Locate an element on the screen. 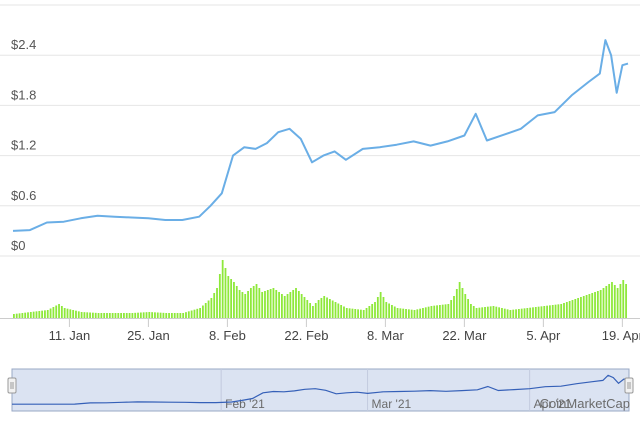 This screenshot has height=432, width=640. x-tick-label: 25. Jan is located at coordinates (148, 335).